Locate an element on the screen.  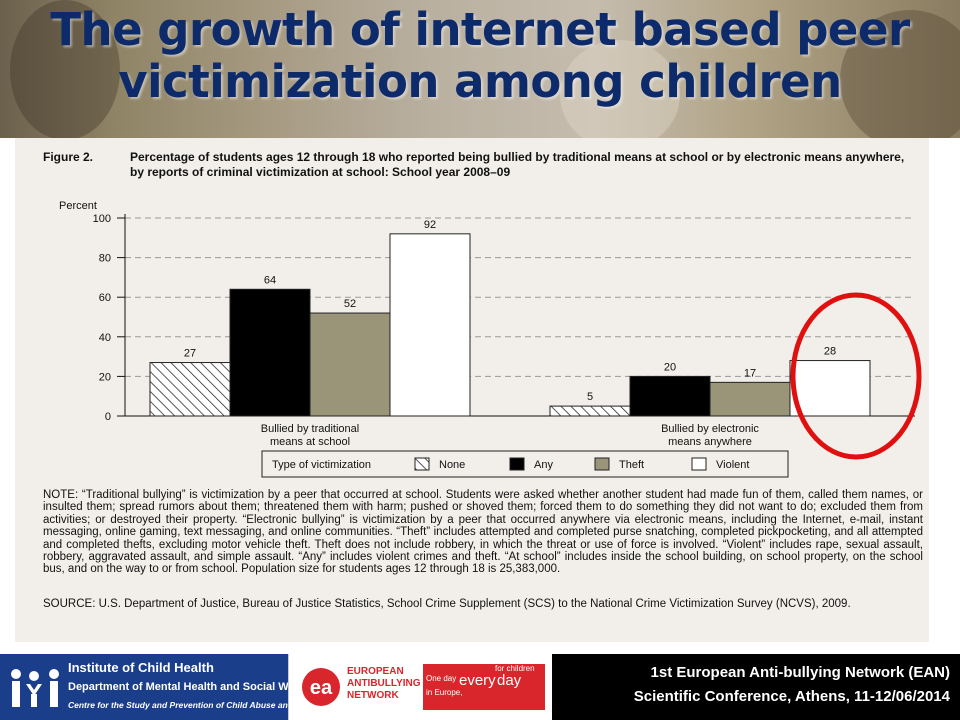
ean-slogan-c: day is located at coordinates (509, 680).